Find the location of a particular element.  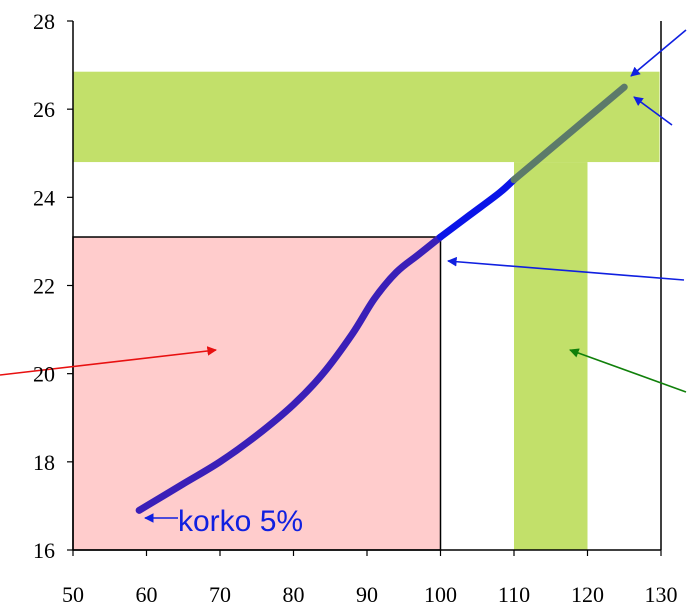

green-horizontal-band is located at coordinates (366, 117).